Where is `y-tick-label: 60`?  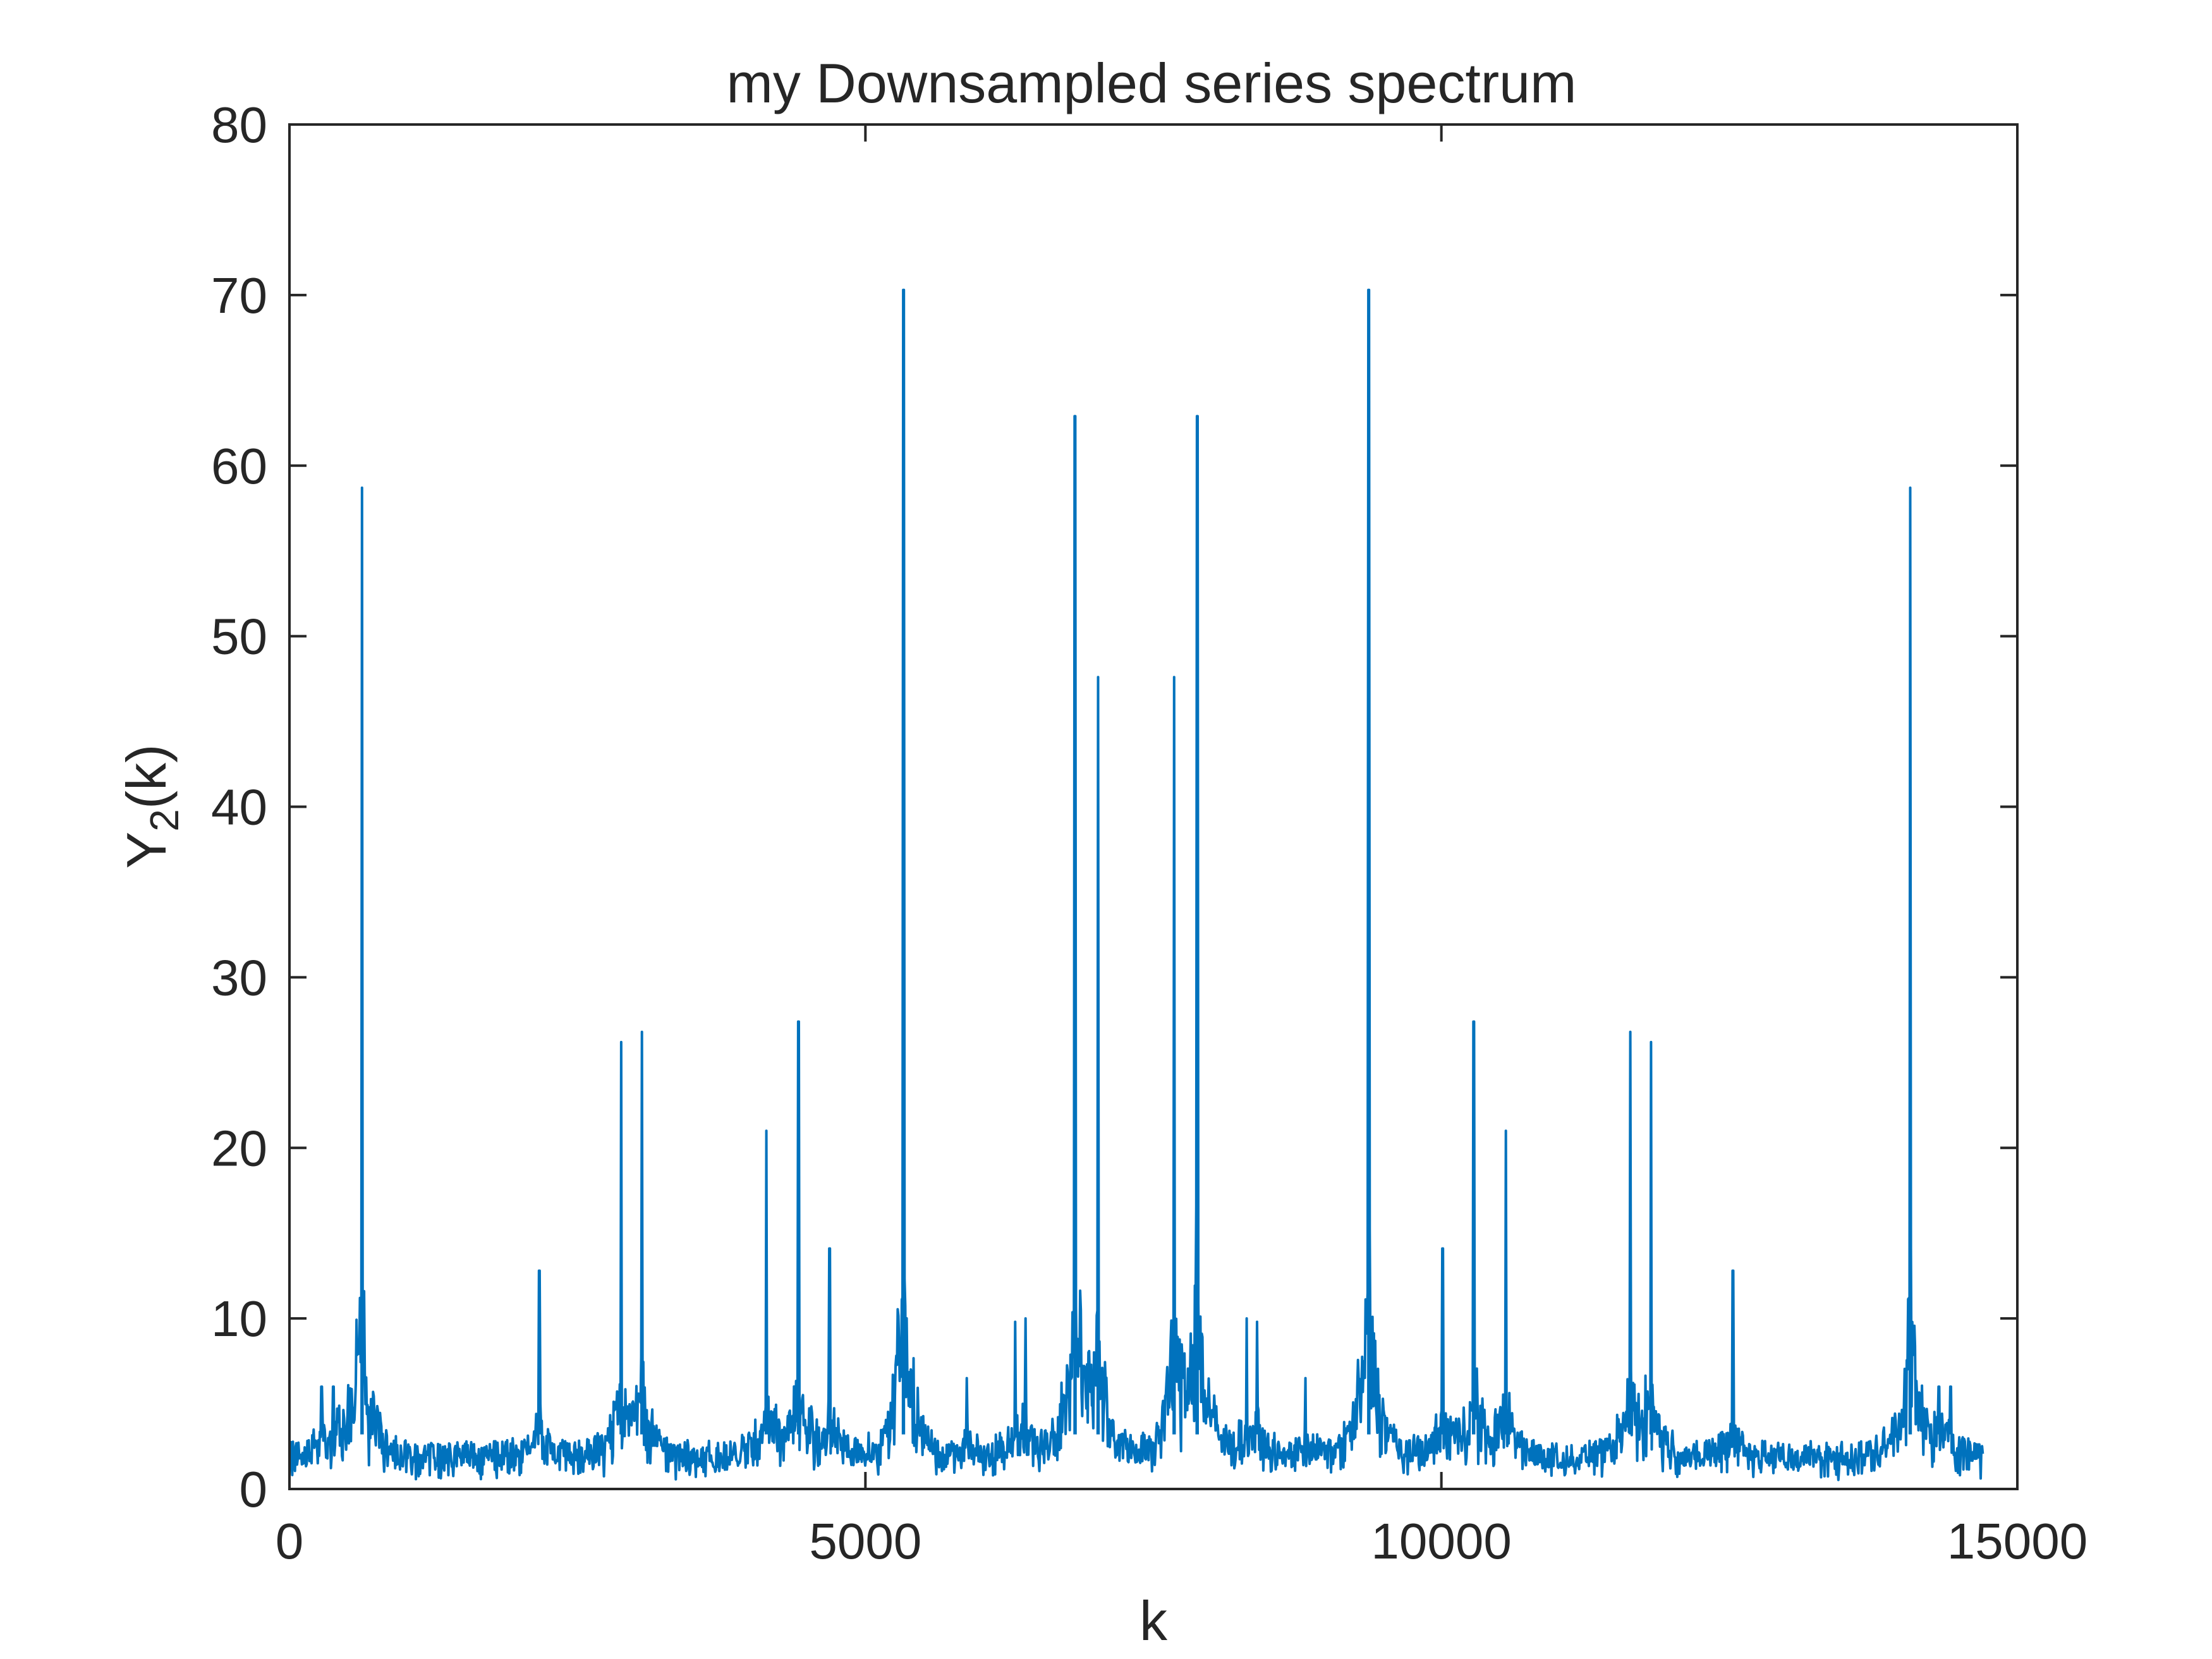
y-tick-label: 60 is located at coordinates (239, 466).